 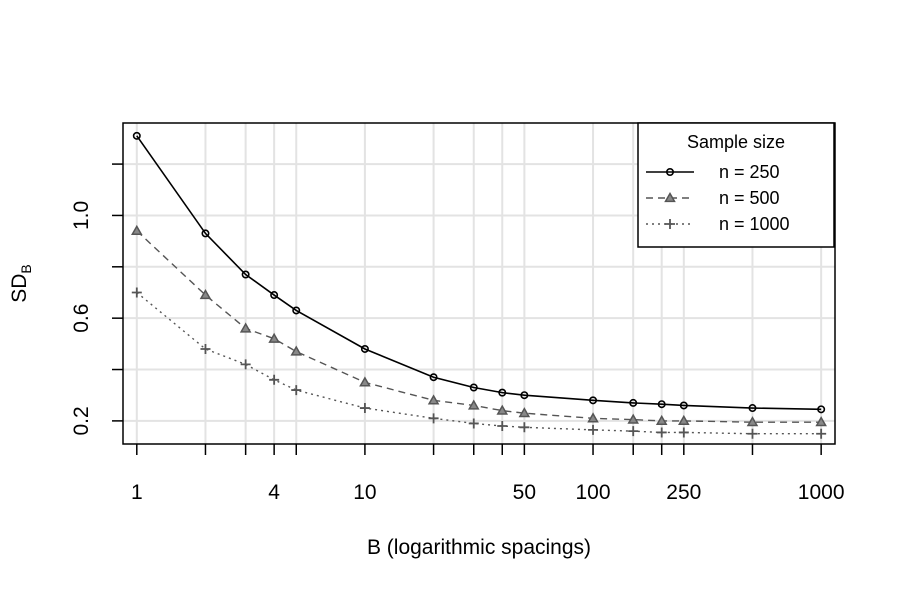 I want to click on legend-item-2: n = 500, so click(x=713, y=198).